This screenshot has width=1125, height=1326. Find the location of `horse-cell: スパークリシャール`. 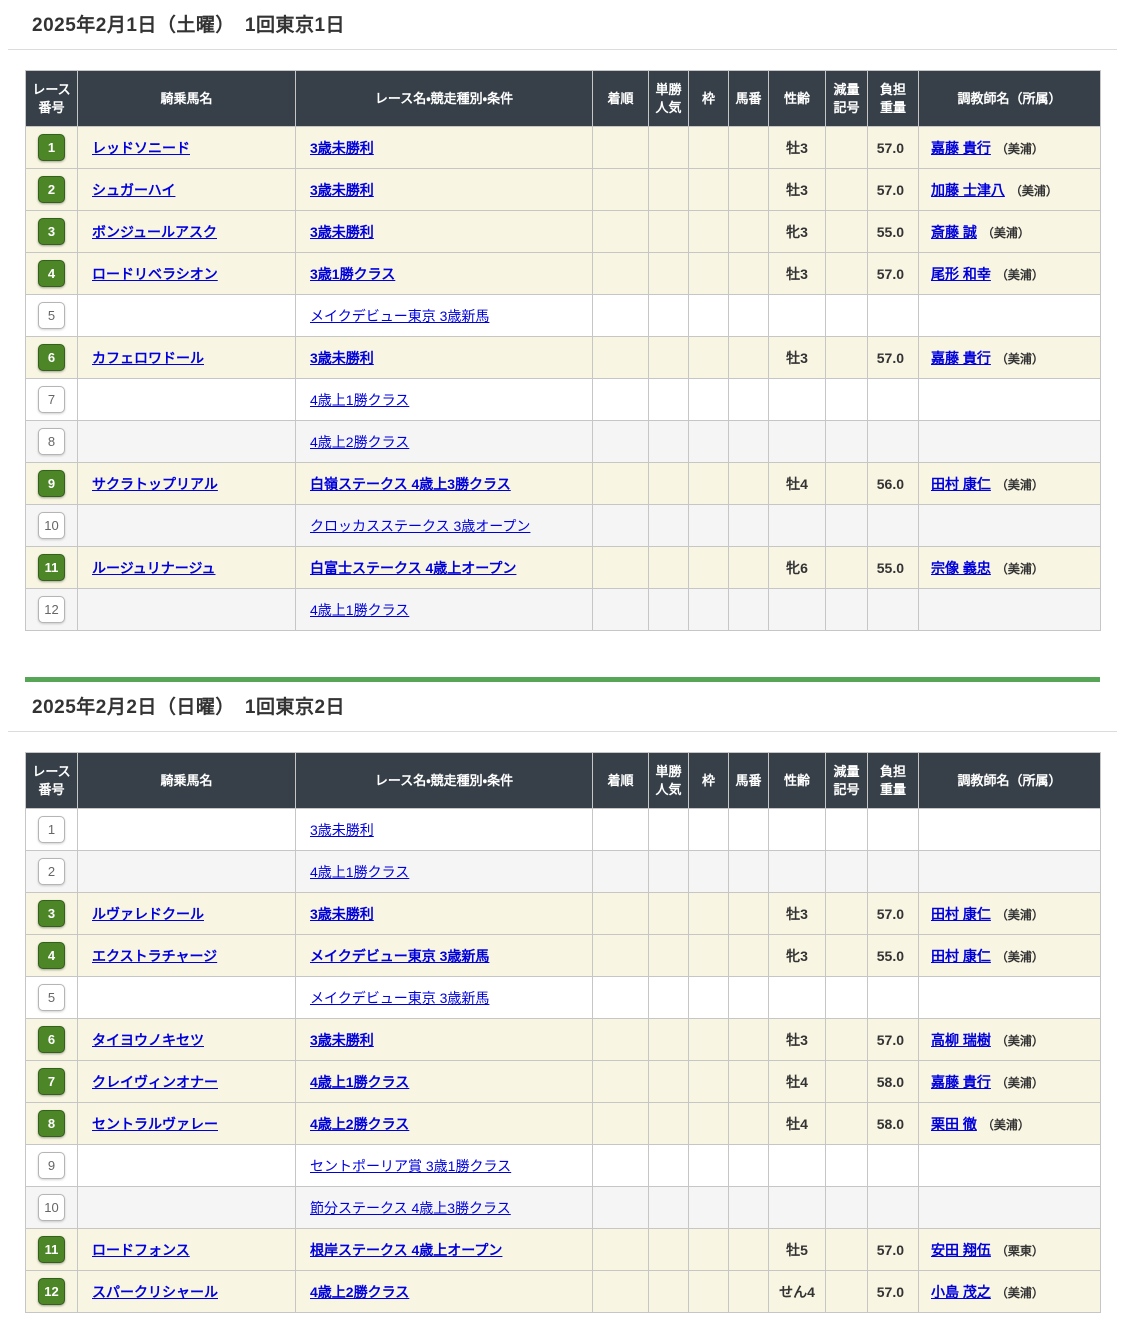

horse-cell: スパークリシャール is located at coordinates (186, 1291).